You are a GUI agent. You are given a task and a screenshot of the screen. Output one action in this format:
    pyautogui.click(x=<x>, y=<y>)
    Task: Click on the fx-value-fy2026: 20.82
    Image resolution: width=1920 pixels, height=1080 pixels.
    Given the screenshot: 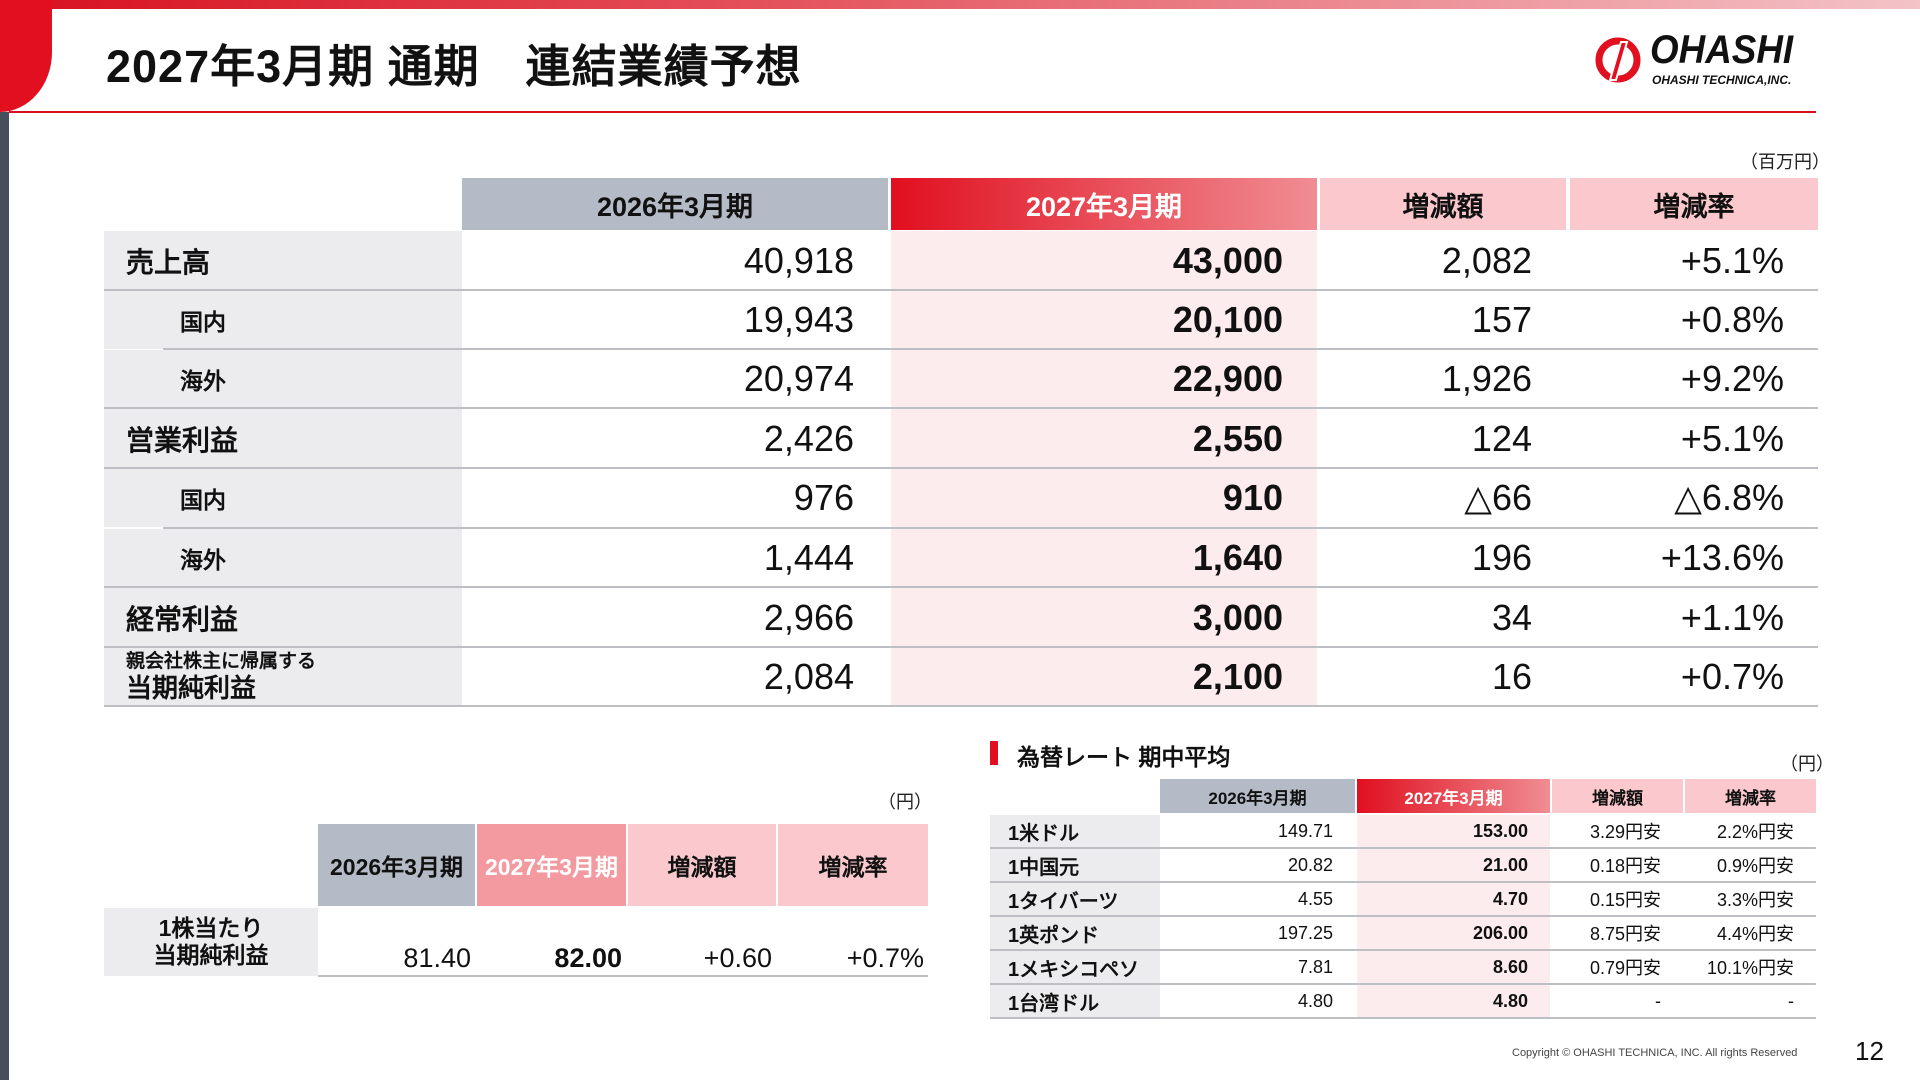 What is the action you would take?
    pyautogui.click(x=1310, y=864)
    